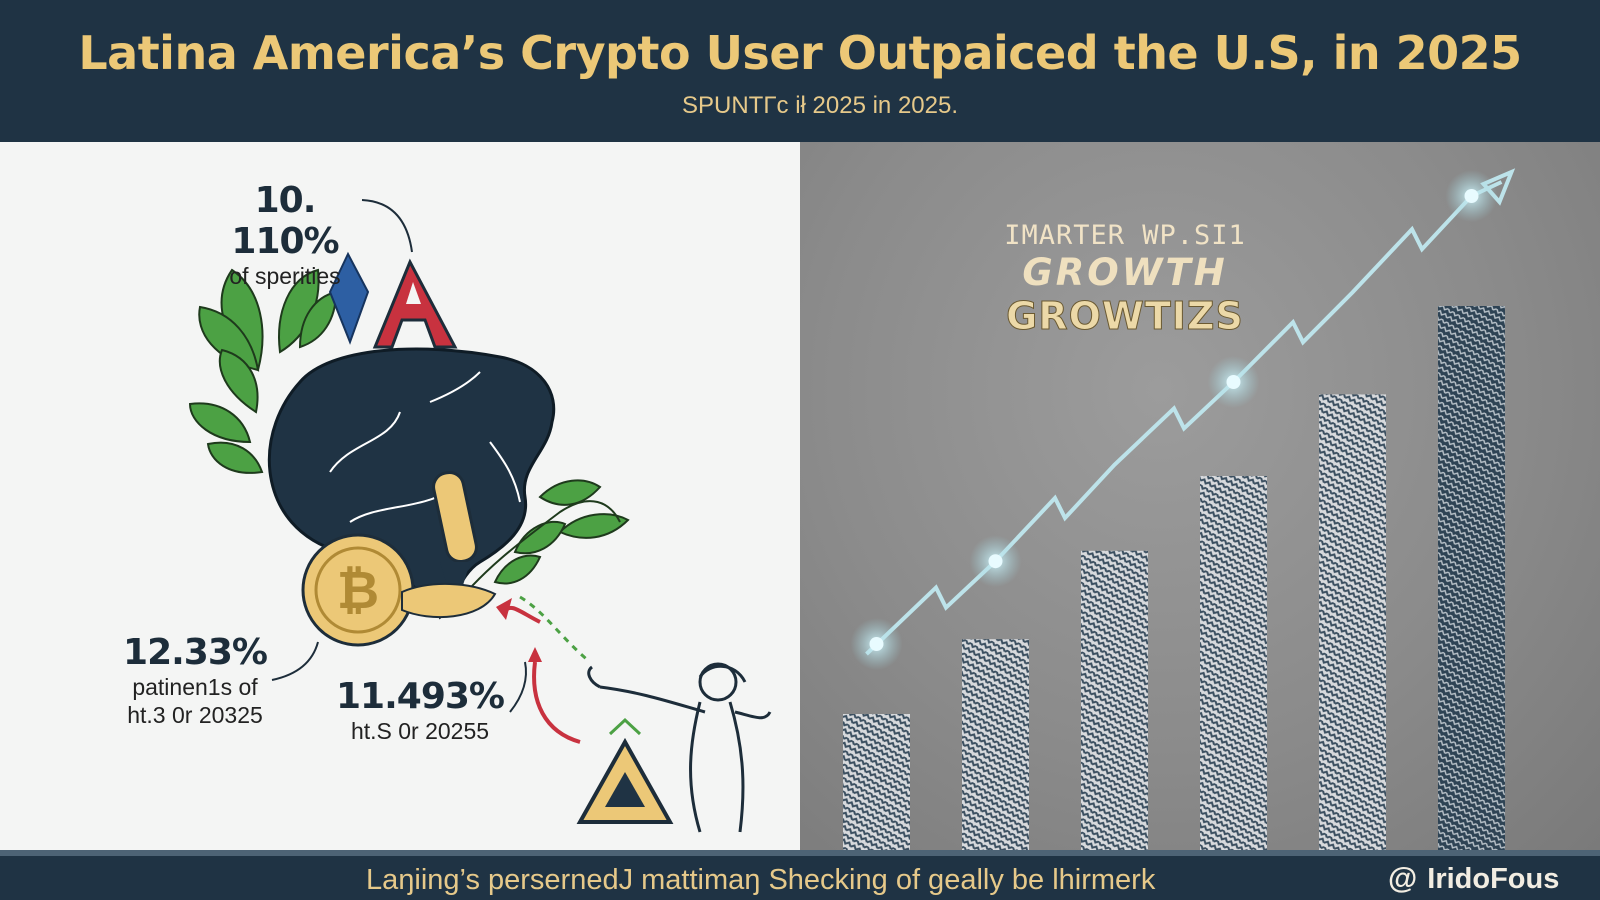  I want to click on stat-value: 10. 110%, so click(285, 221).